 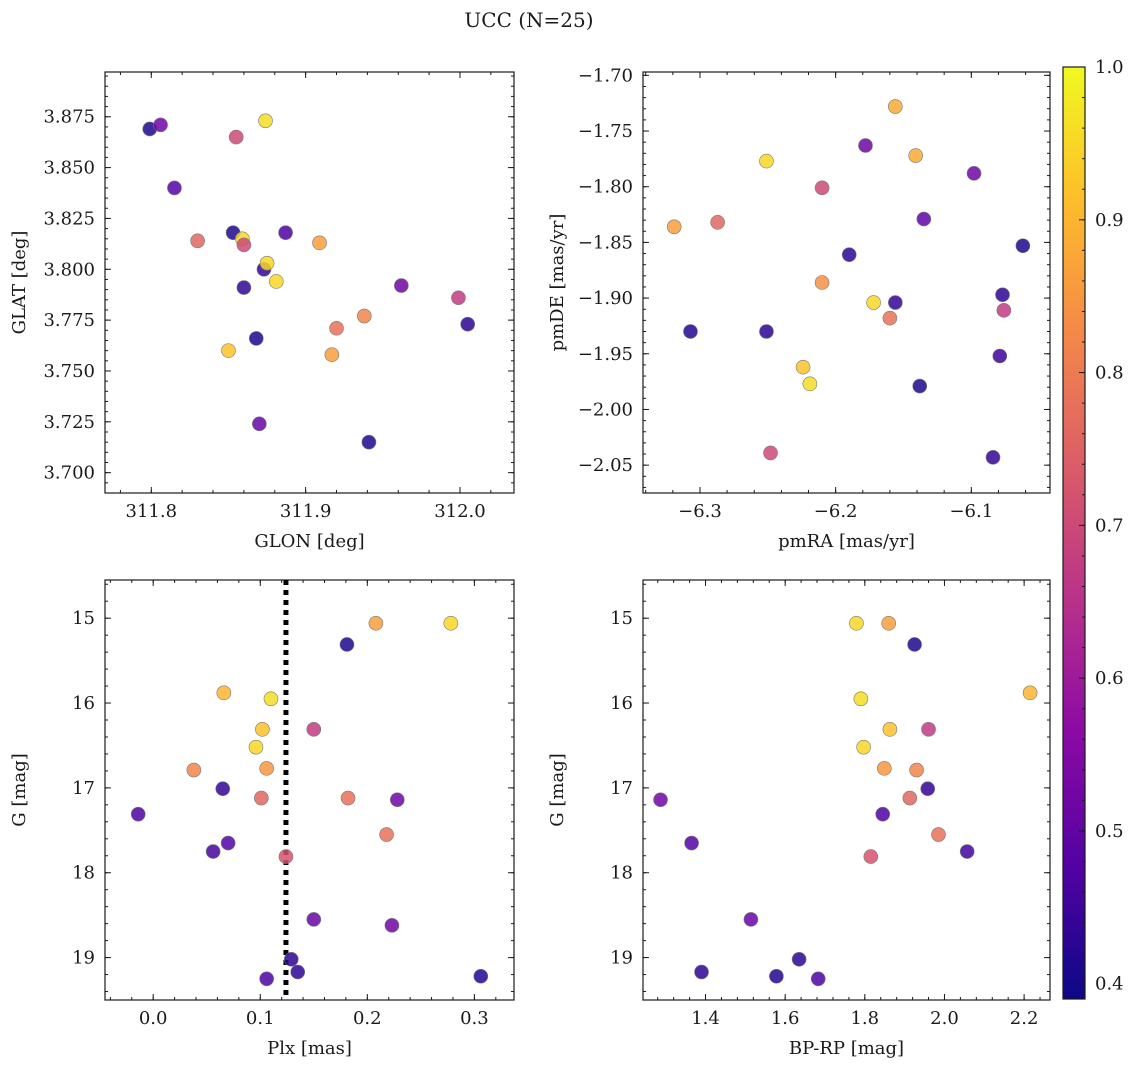 What do you see at coordinates (605, 75) in the screenshot?
I see `y-tick-label: −1.70` at bounding box center [605, 75].